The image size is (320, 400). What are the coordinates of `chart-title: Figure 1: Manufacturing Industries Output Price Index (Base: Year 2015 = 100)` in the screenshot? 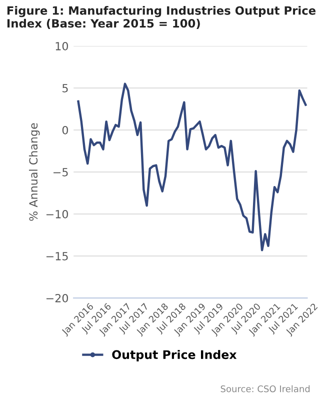 It's located at (161, 17).